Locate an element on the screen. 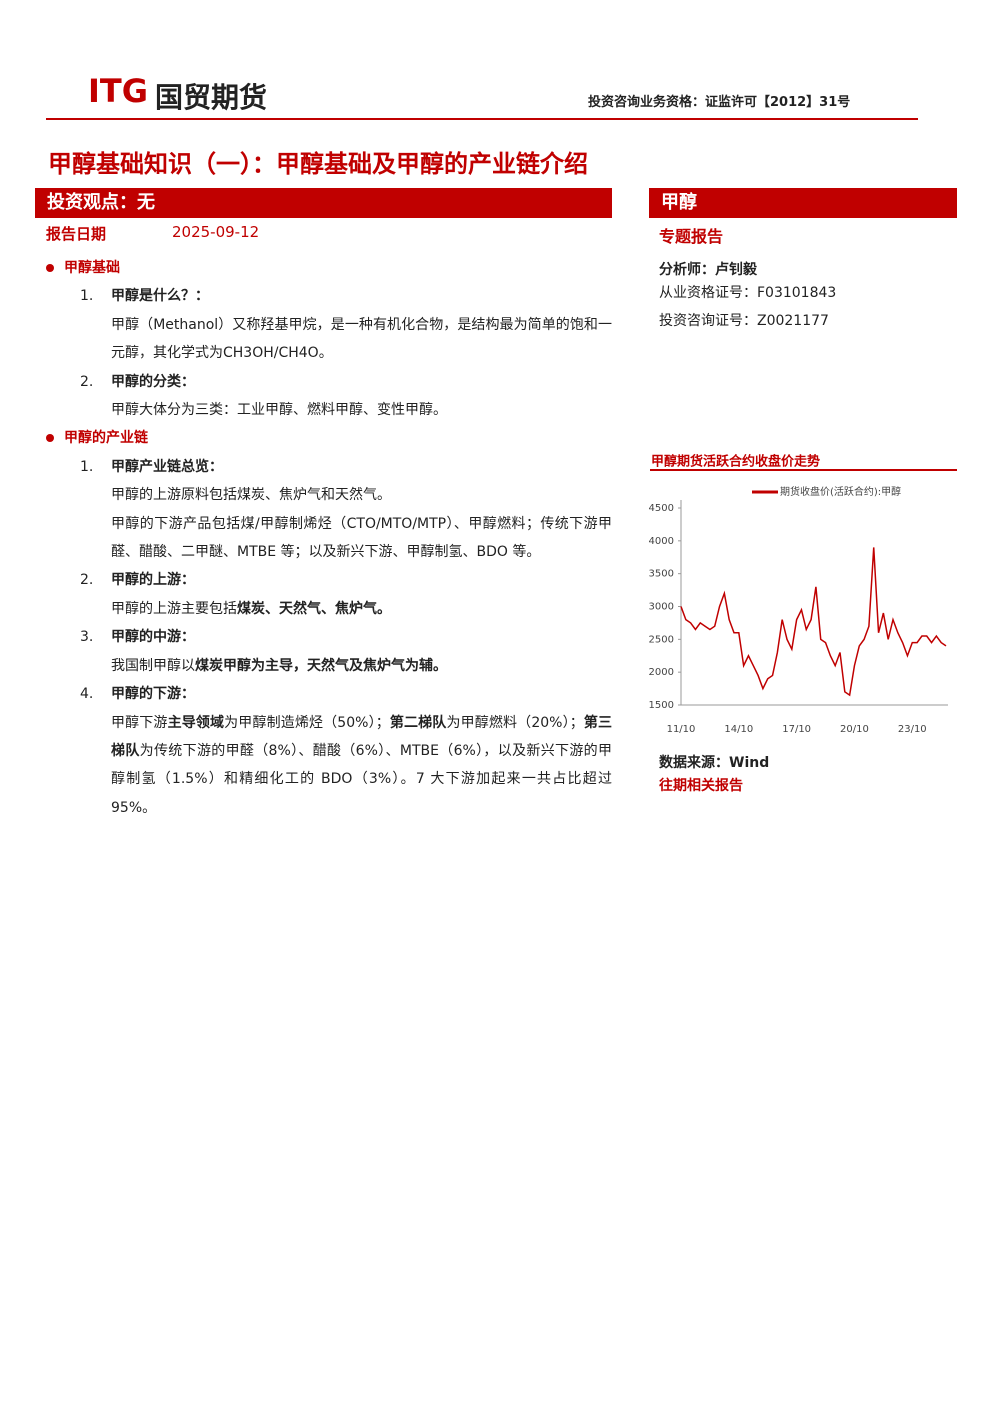 This screenshot has width=992, height=1403. text-run: 甲醇的上游原料包括煤炭、焦炉气和天然气。 is located at coordinates (251, 495).